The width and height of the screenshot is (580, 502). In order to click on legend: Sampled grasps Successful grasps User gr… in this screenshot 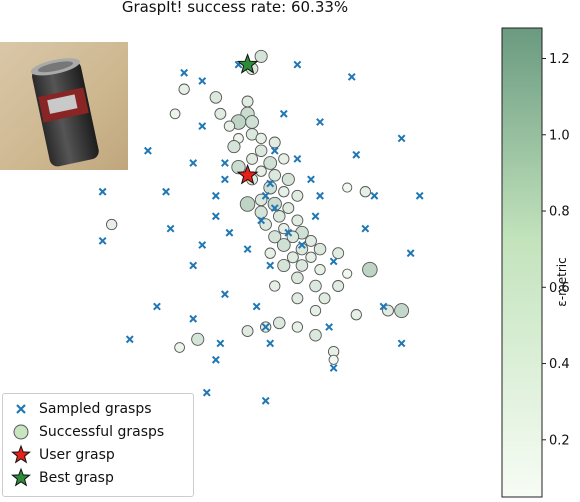, I will do `click(98, 445)`.